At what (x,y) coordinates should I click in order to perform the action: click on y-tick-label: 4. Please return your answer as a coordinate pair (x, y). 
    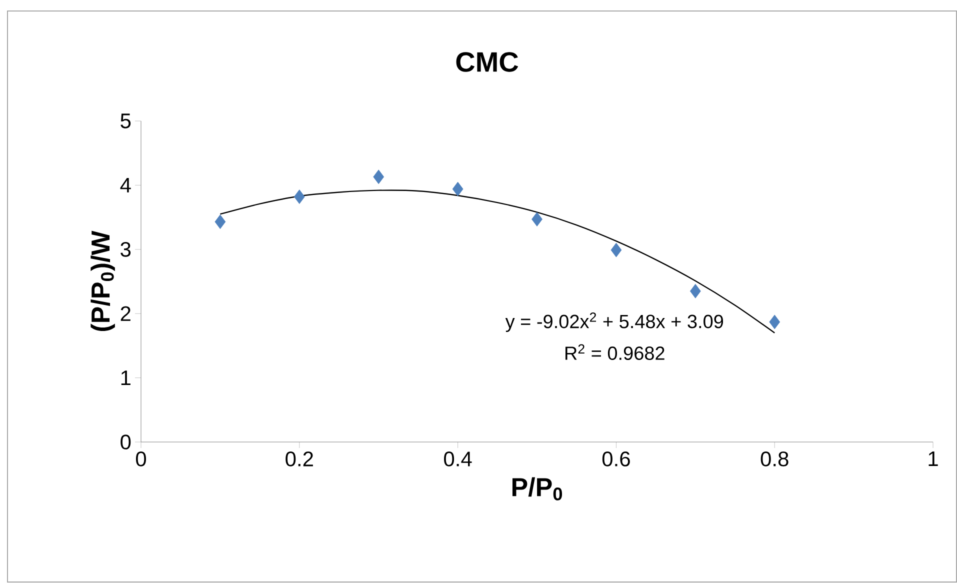
    Looking at the image, I should click on (125, 185).